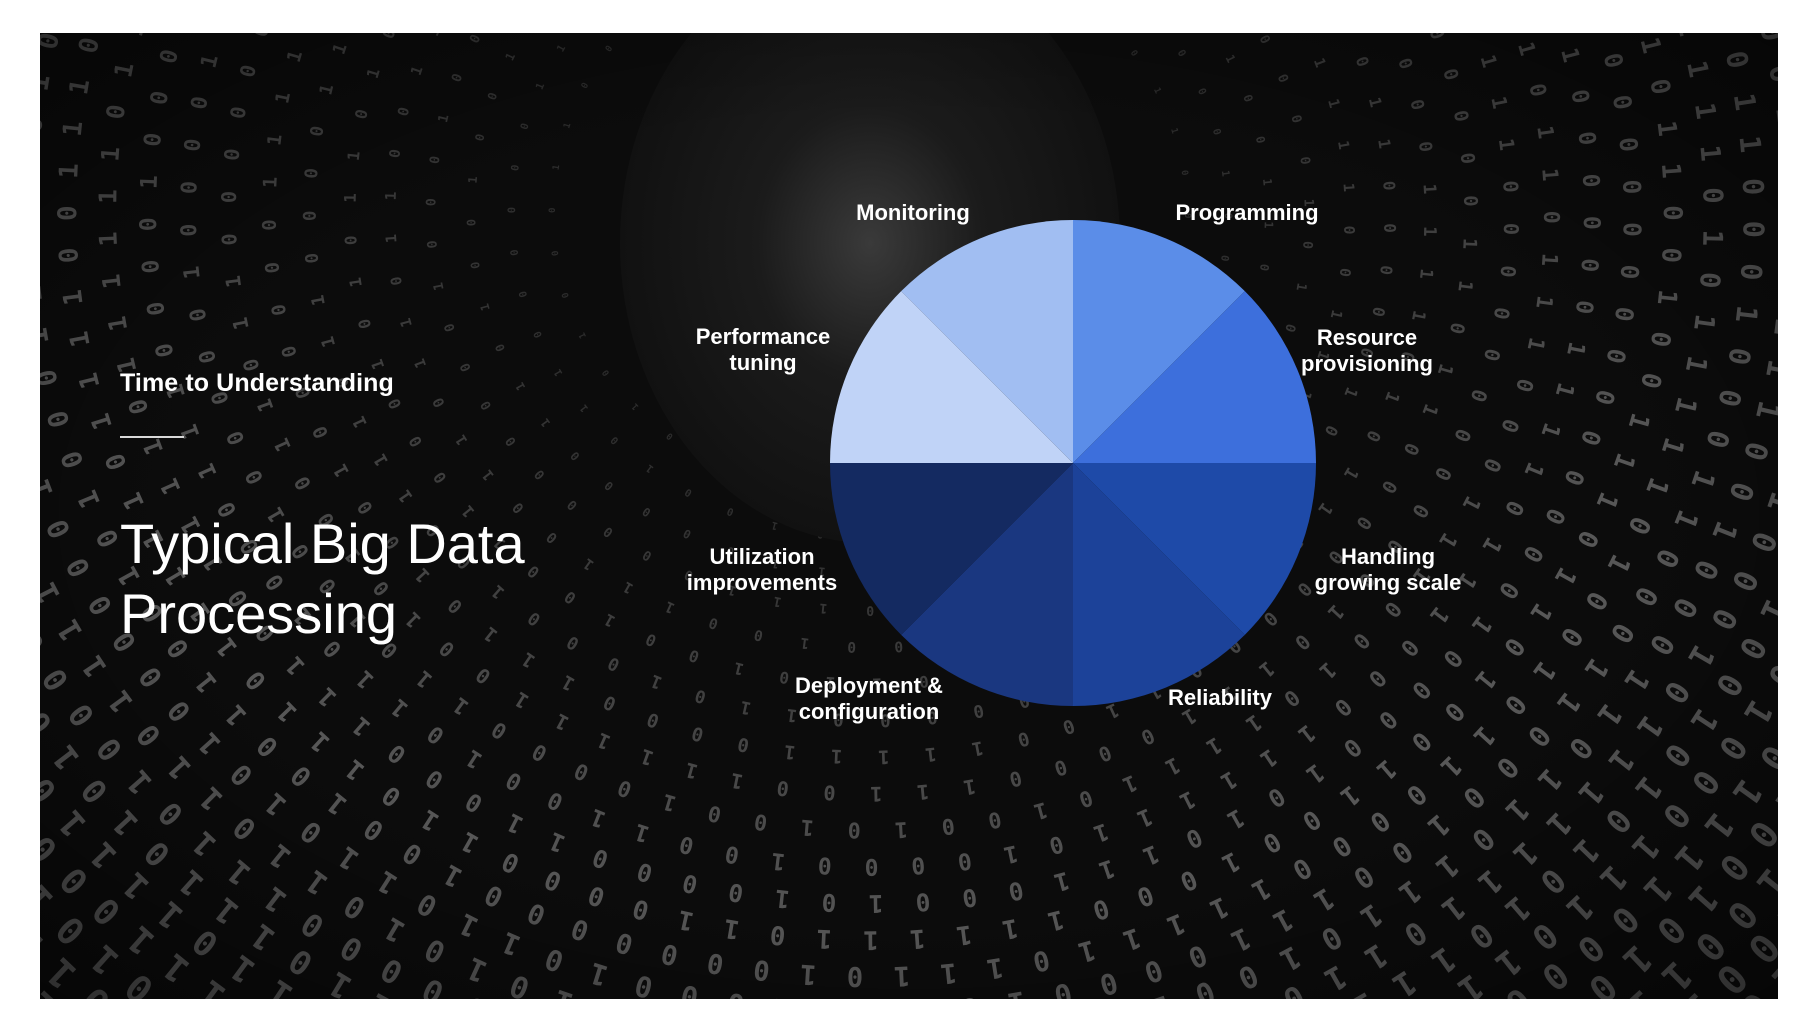 This screenshot has width=1794, height=1022. I want to click on slide-title-line-2: Processing, so click(259, 613).